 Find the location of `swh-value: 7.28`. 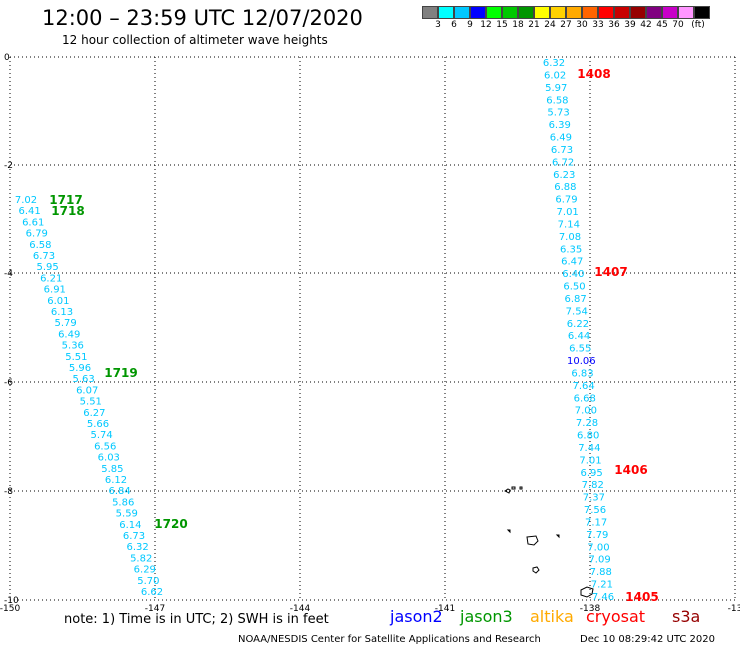

swh-value: 7.28 is located at coordinates (587, 423).